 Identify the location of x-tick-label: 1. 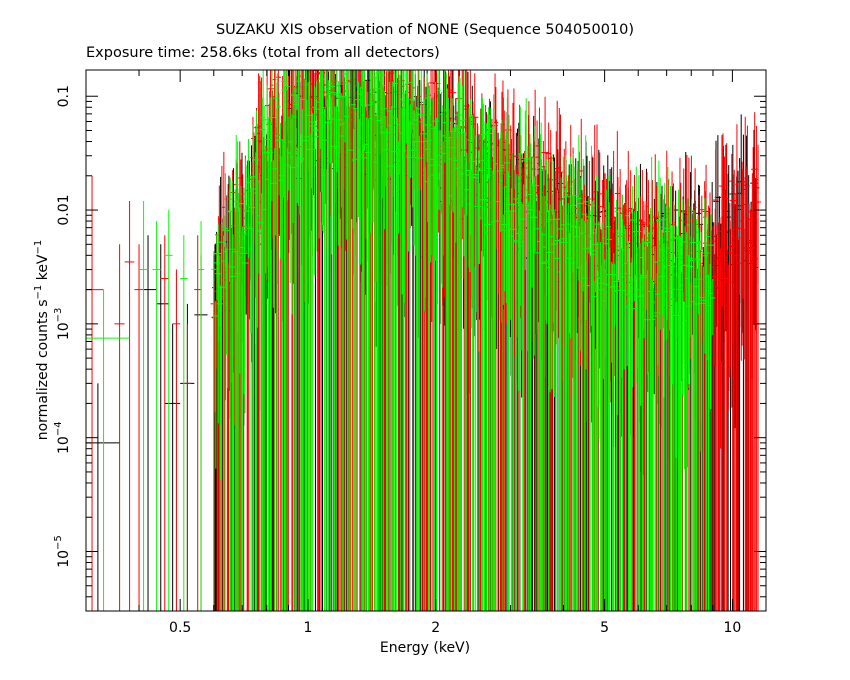
(307, 628).